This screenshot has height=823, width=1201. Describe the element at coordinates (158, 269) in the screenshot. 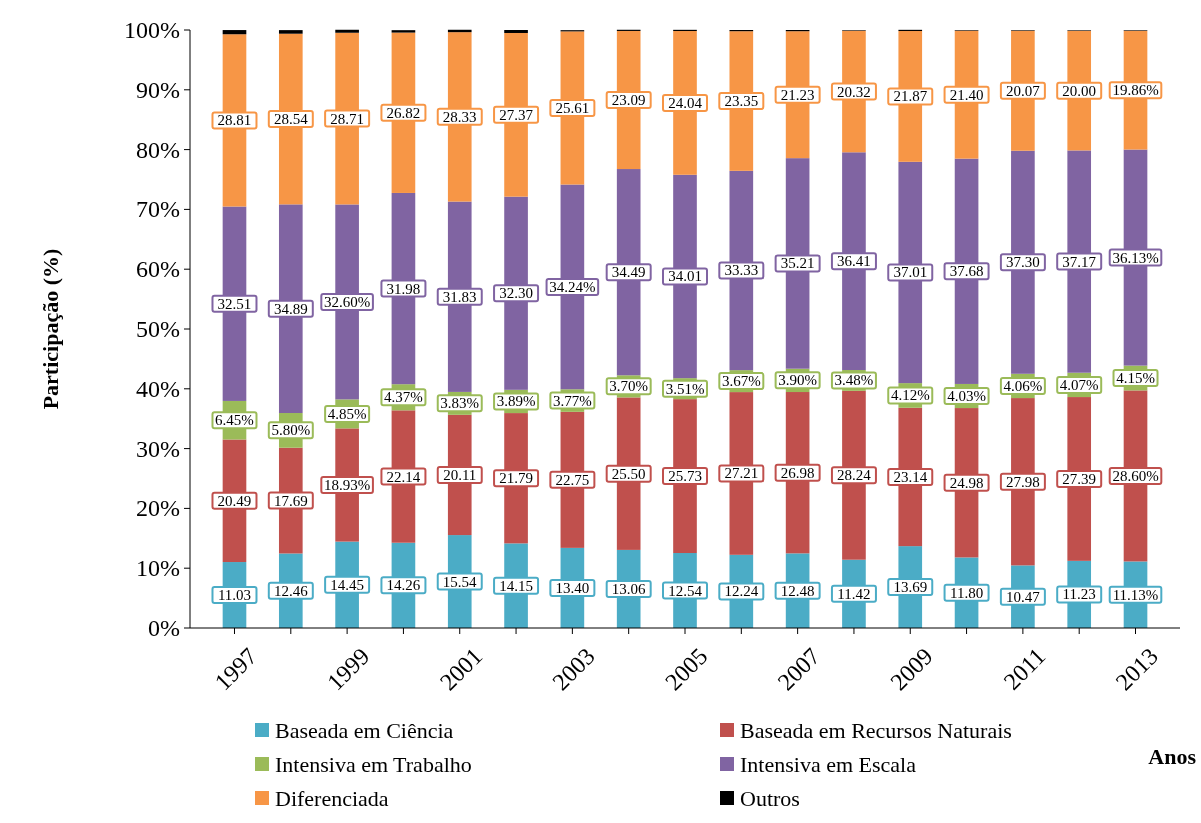

I see `y-tick-label: 60%` at that location.